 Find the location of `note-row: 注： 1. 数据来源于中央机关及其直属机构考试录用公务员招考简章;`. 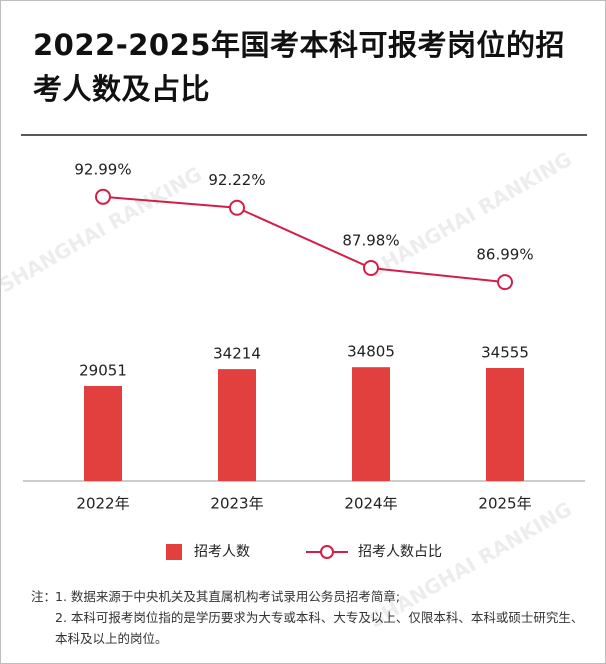

note-row: 注： 1. 数据来源于中央机关及其直属机构考试录用公务员招考简章; is located at coordinates (311, 596).